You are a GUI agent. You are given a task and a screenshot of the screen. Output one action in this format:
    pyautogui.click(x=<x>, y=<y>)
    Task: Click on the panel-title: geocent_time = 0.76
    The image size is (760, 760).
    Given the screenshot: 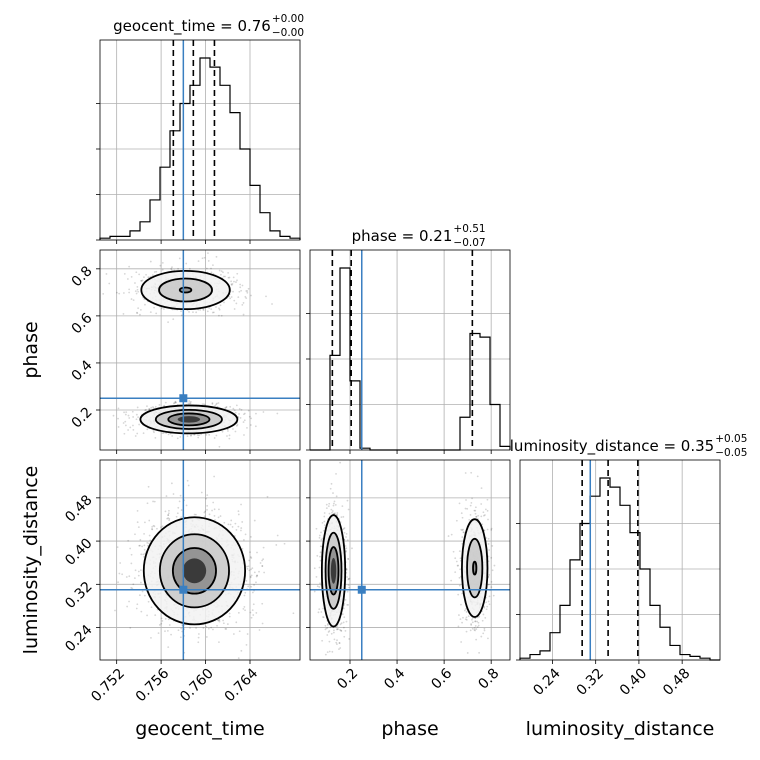 What is the action you would take?
    pyautogui.click(x=192, y=26)
    